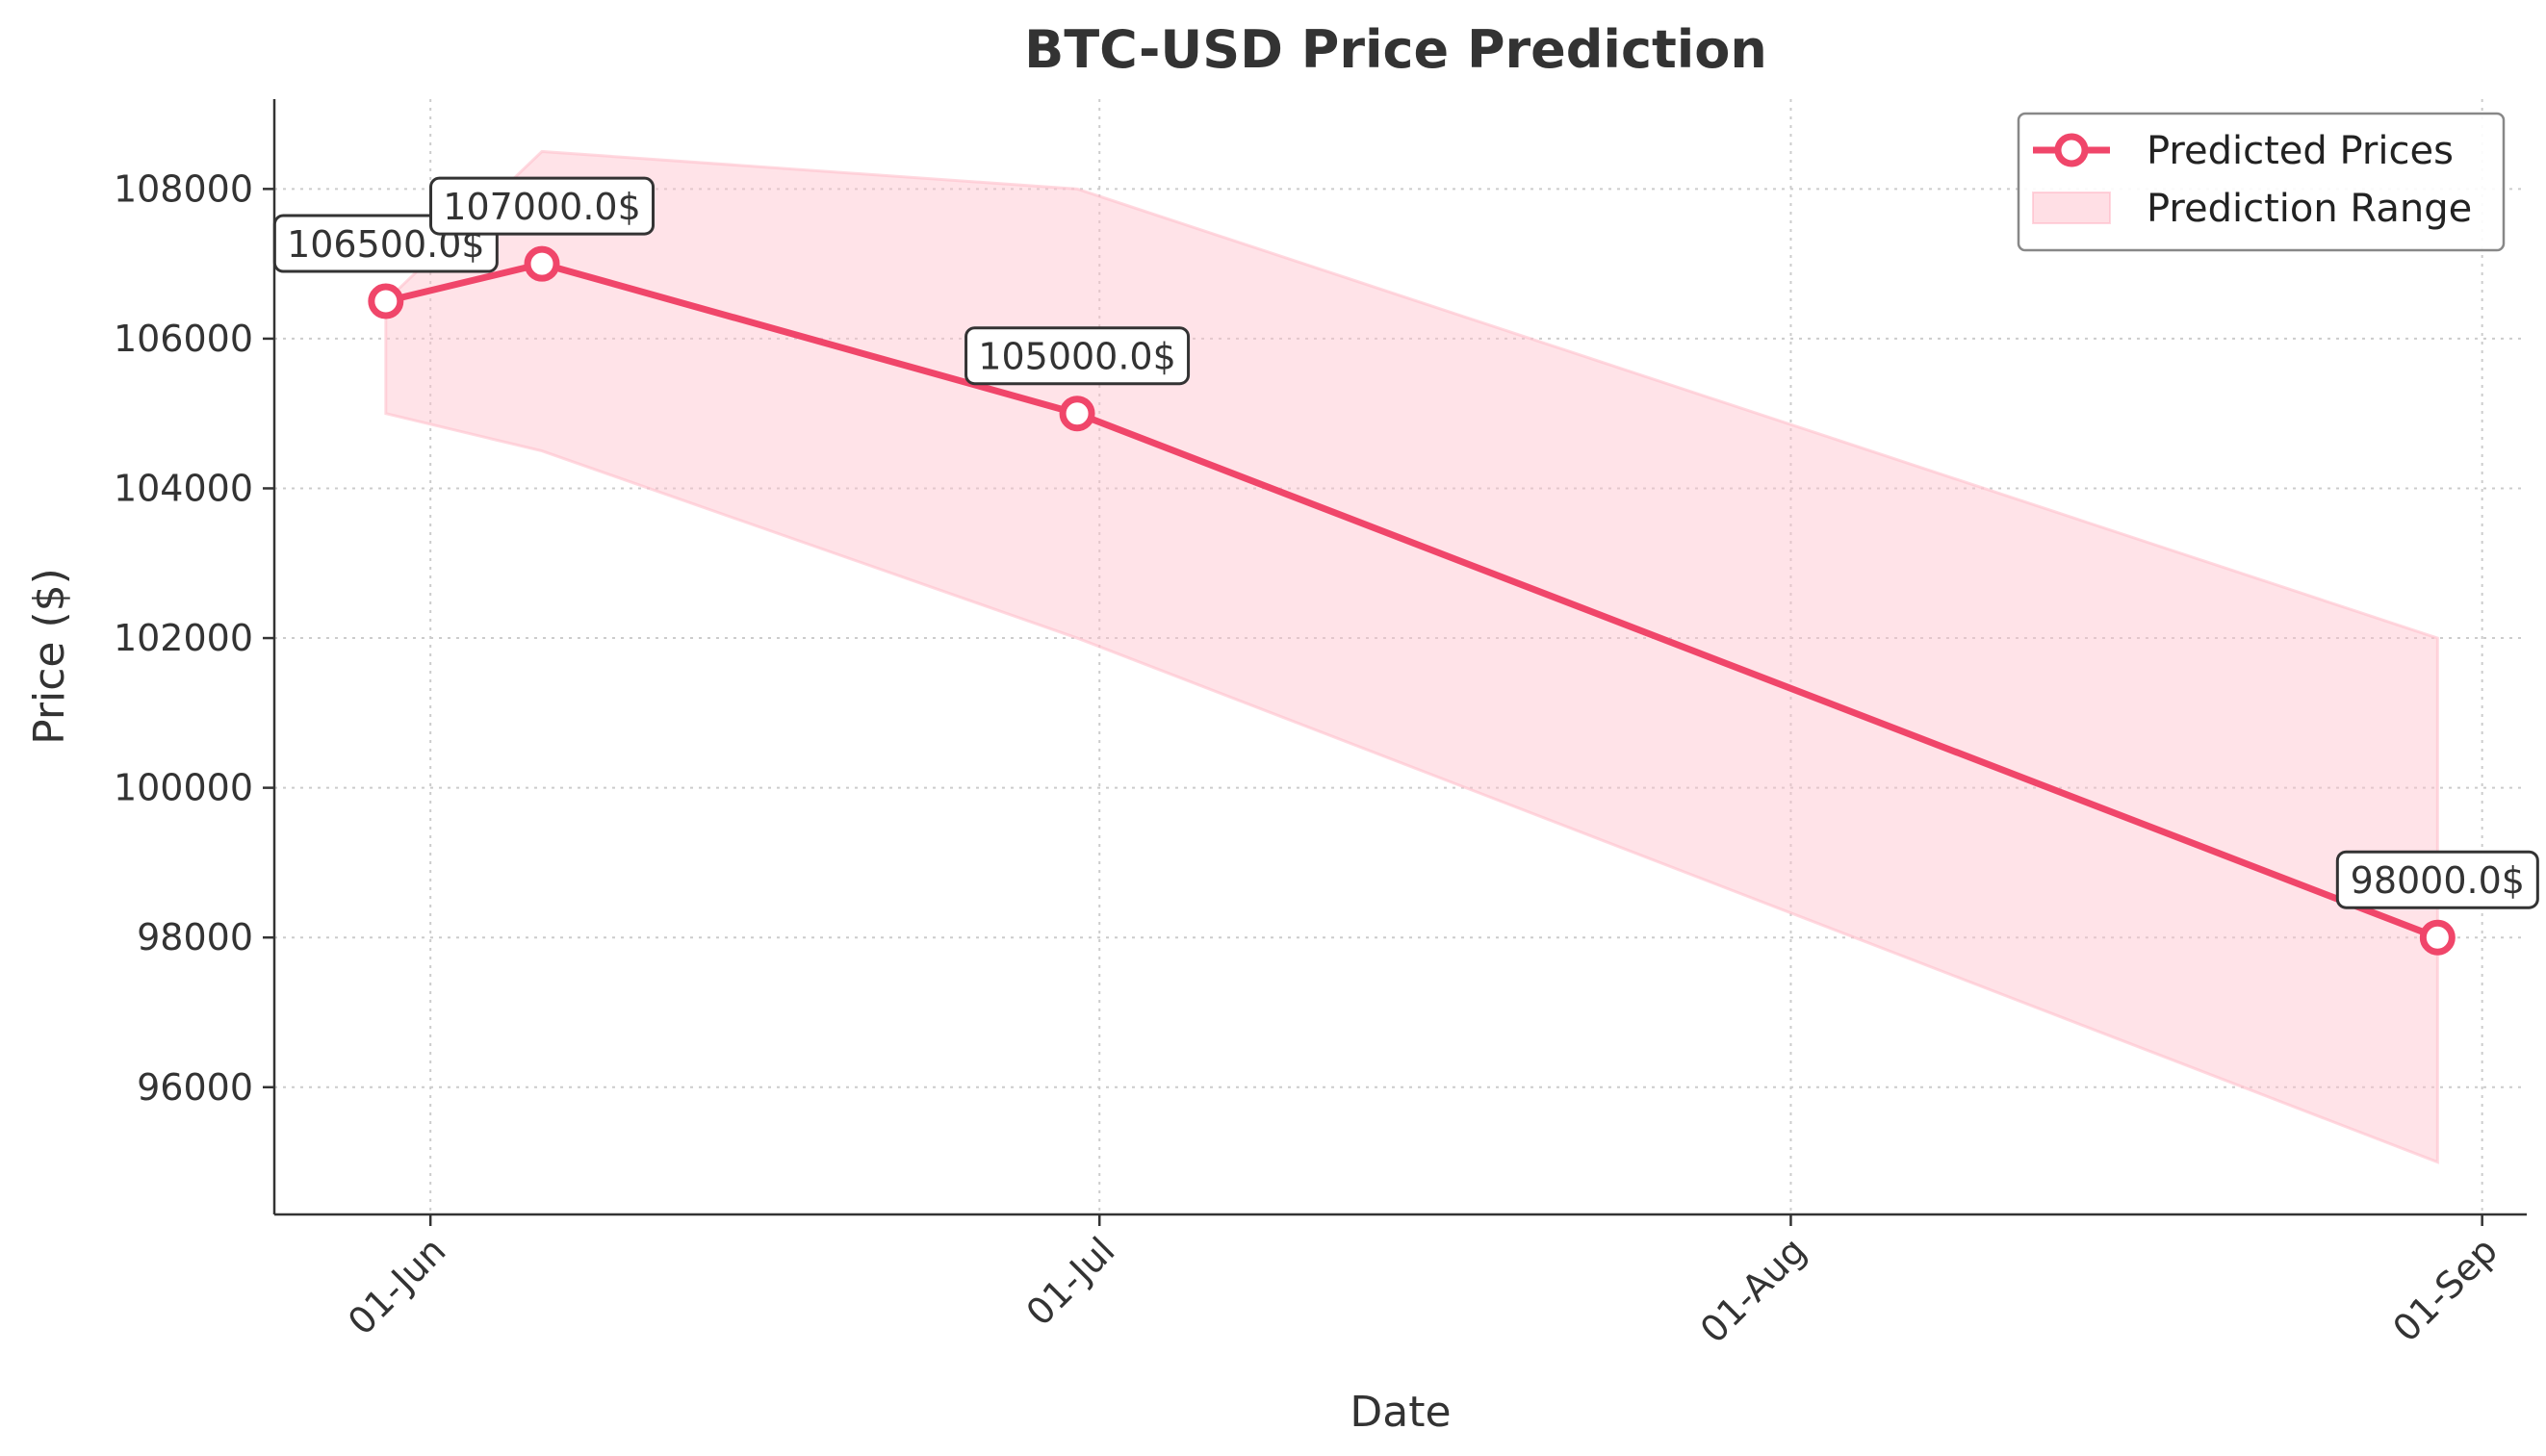  I want to click on y-tick-label-1: 98000, so click(195, 937).